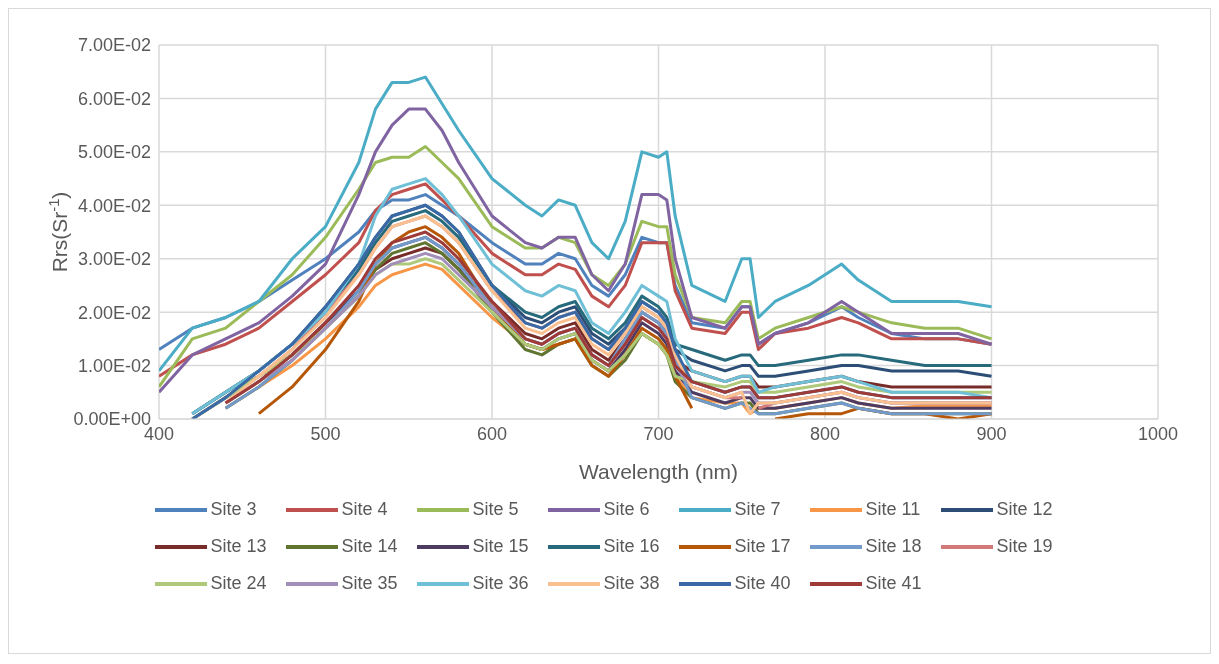  Describe the element at coordinates (114, 45) in the screenshot. I see `y-tick-label: 7.00E-02` at that location.